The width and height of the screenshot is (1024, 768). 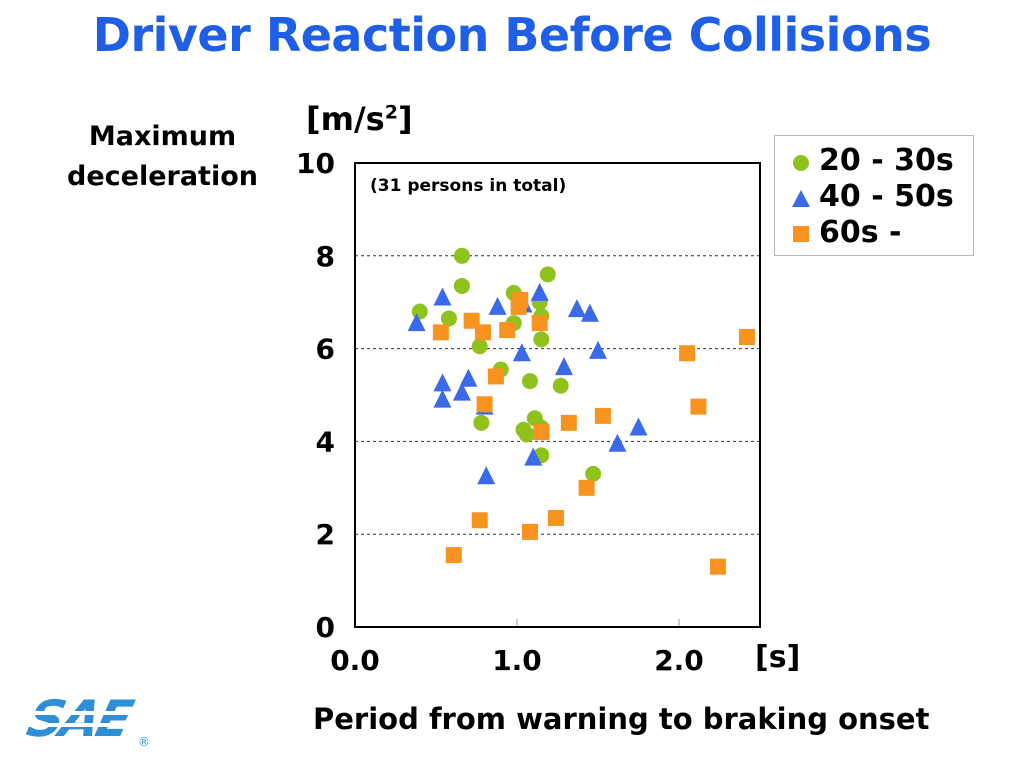 What do you see at coordinates (468, 186) in the screenshot?
I see `chart-note: (31 persons in total)` at bounding box center [468, 186].